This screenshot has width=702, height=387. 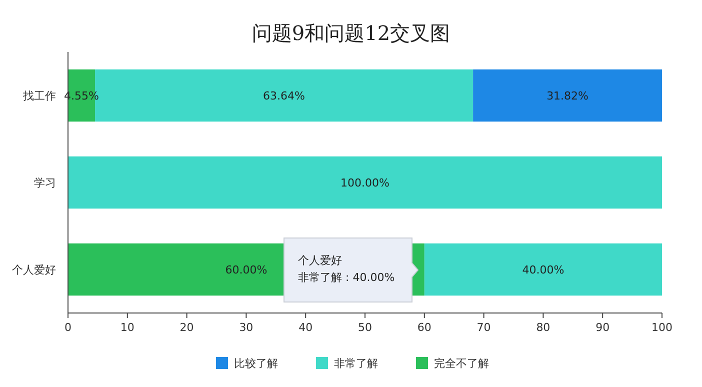 What do you see at coordinates (256, 363) in the screenshot?
I see `legend-label: 比较了解` at bounding box center [256, 363].